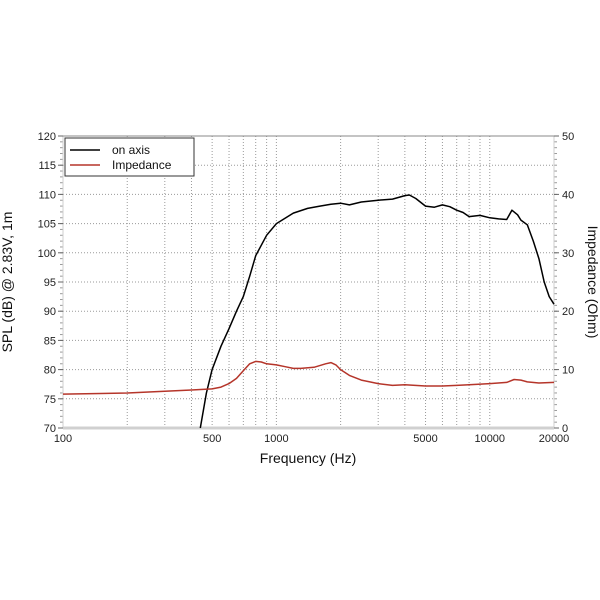 This screenshot has height=600, width=600. I want to click on y-axis-title: SPL (dB) @ 2.83V, 1m, so click(7, 282).